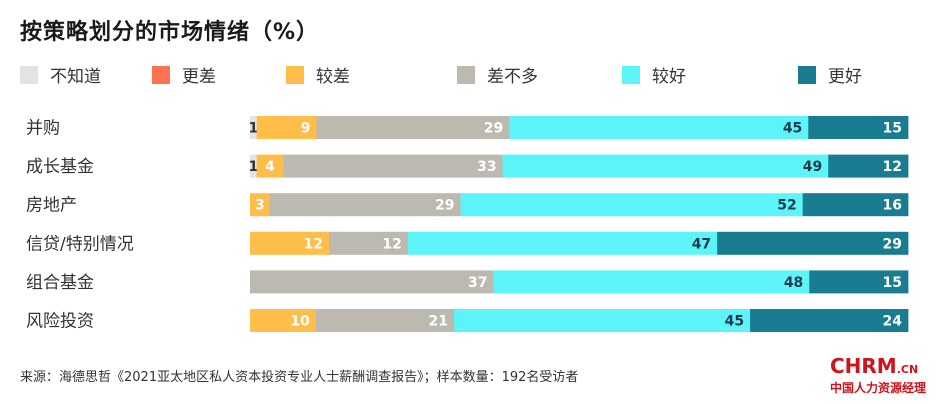  I want to click on data-label: 48, so click(793, 283).